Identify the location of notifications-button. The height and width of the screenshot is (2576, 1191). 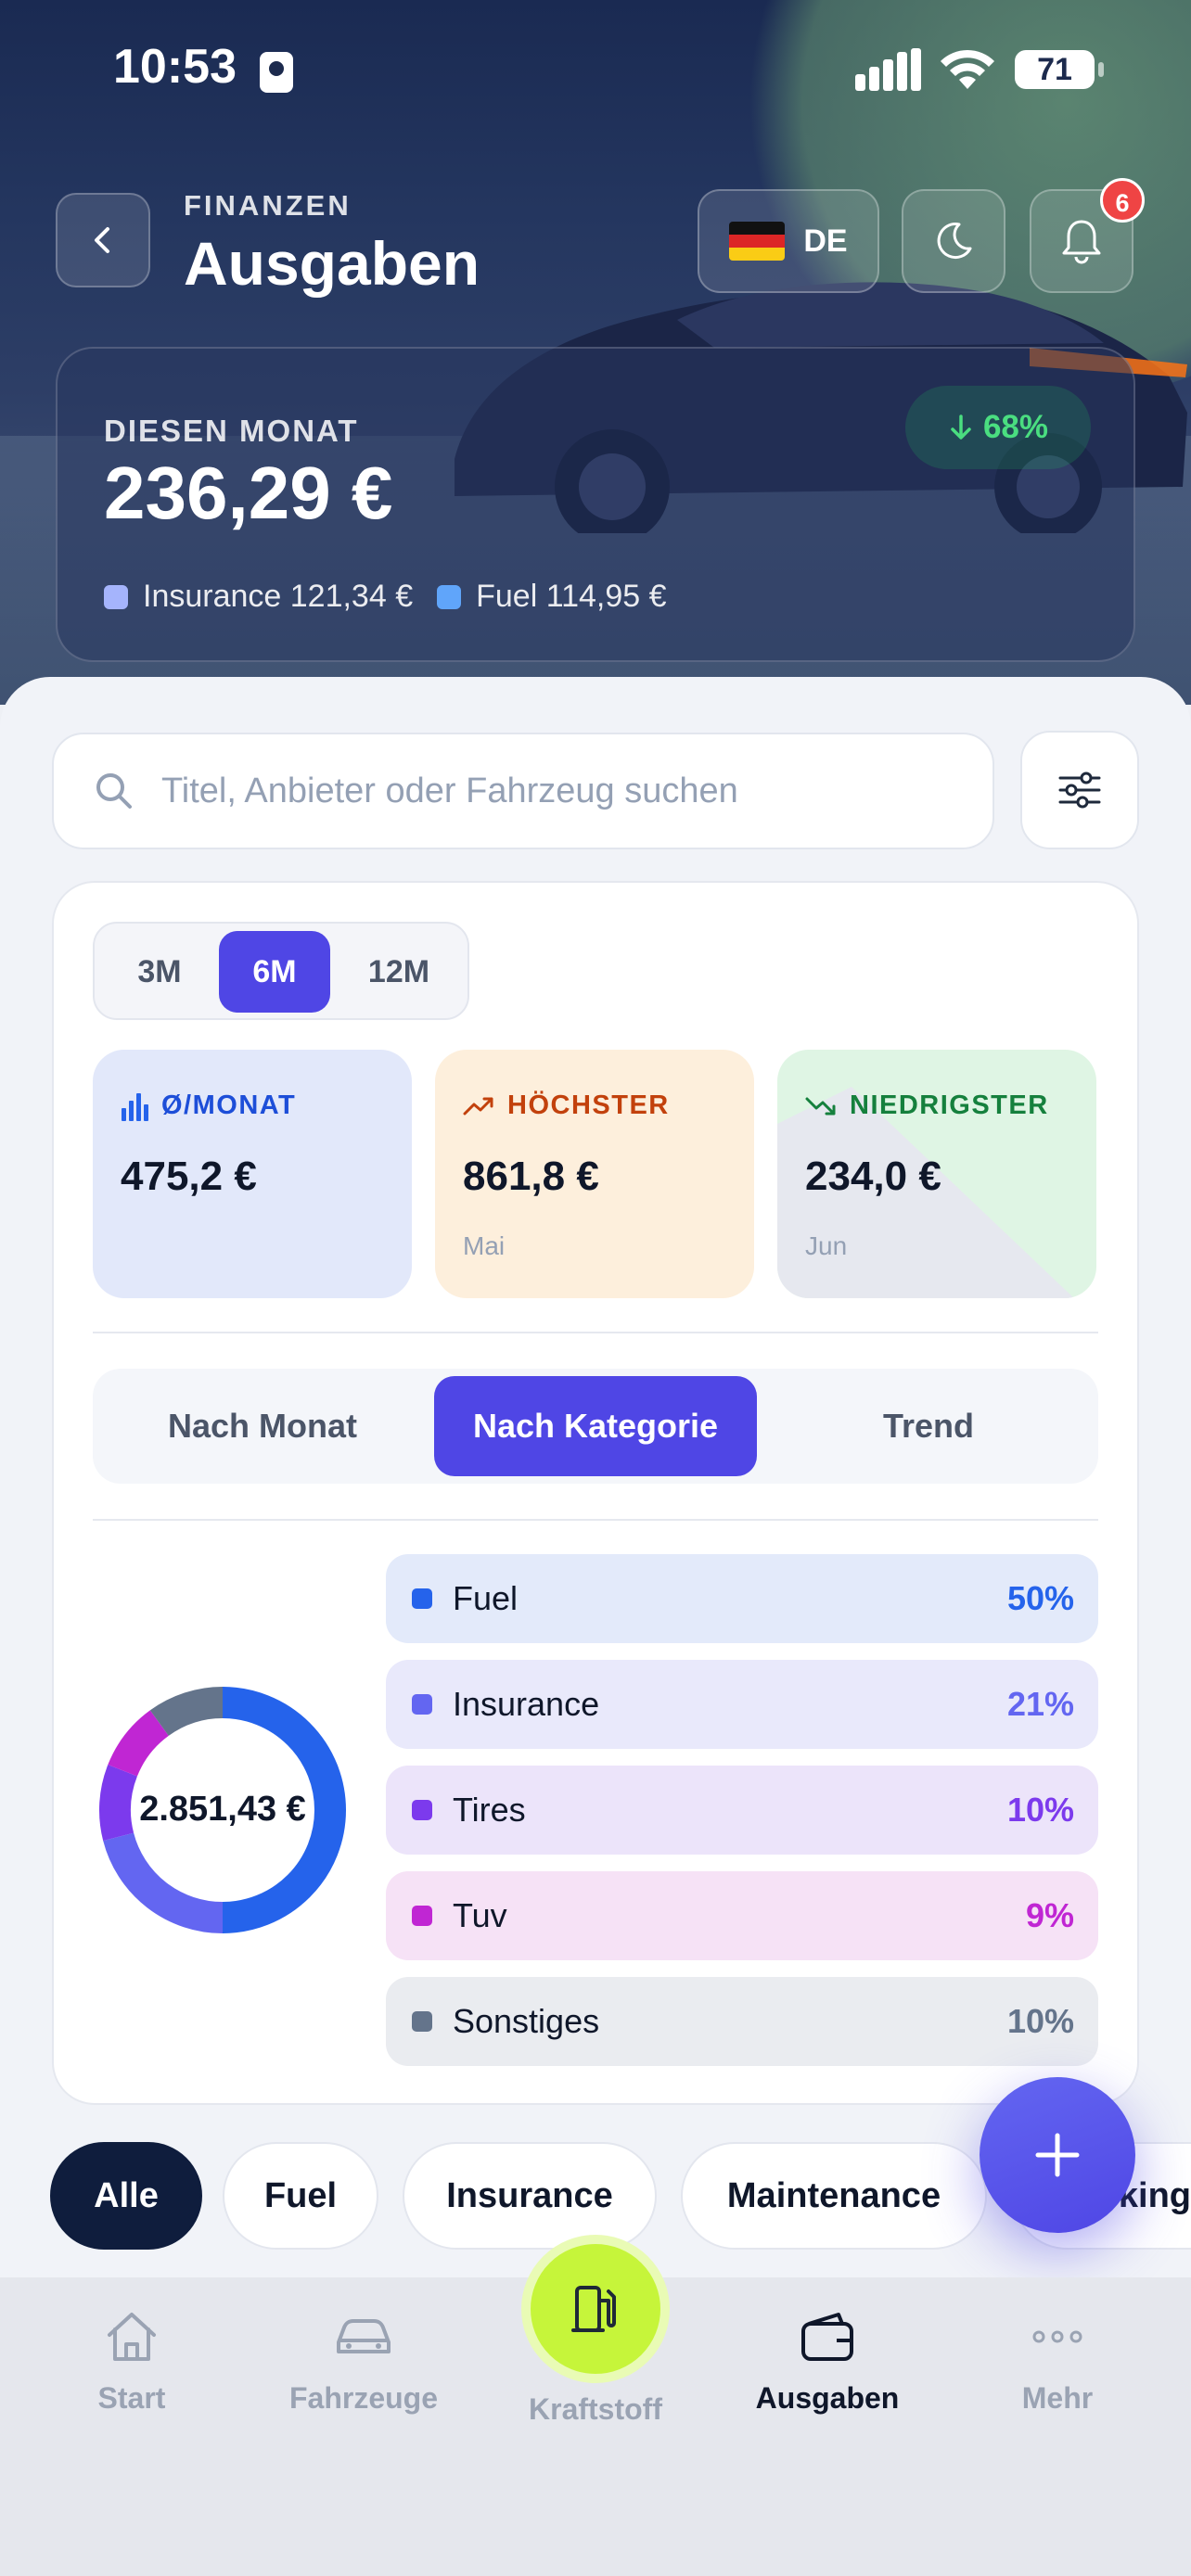
(1081, 241).